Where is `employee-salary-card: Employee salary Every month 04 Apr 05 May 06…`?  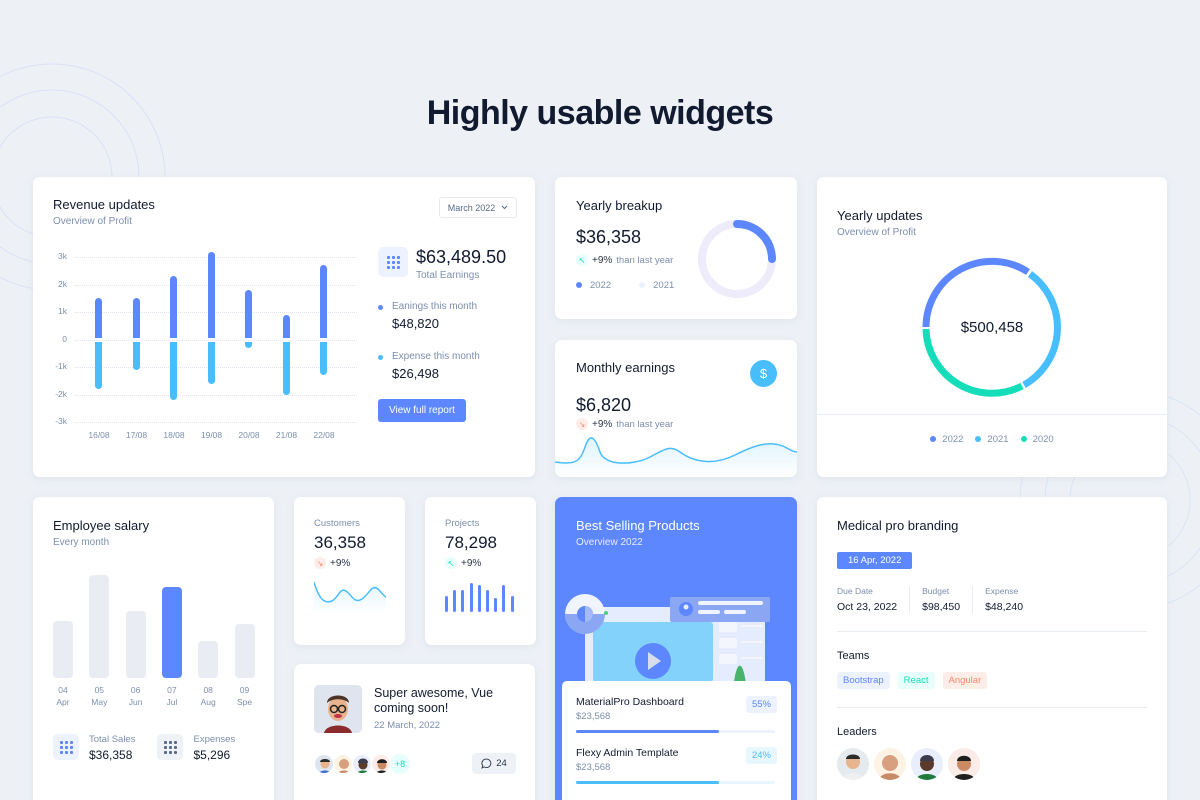
employee-salary-card: Employee salary Every month 04 Apr 05 May 06… is located at coordinates (153, 648).